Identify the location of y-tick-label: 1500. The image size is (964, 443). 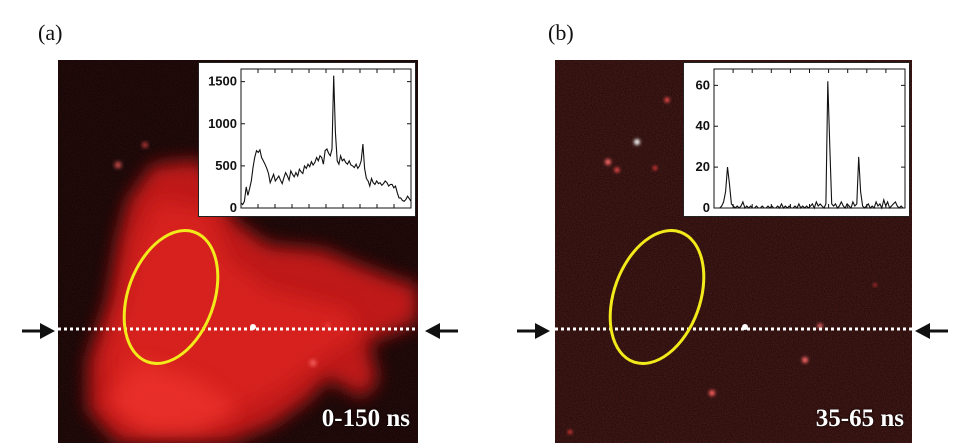
(222, 81).